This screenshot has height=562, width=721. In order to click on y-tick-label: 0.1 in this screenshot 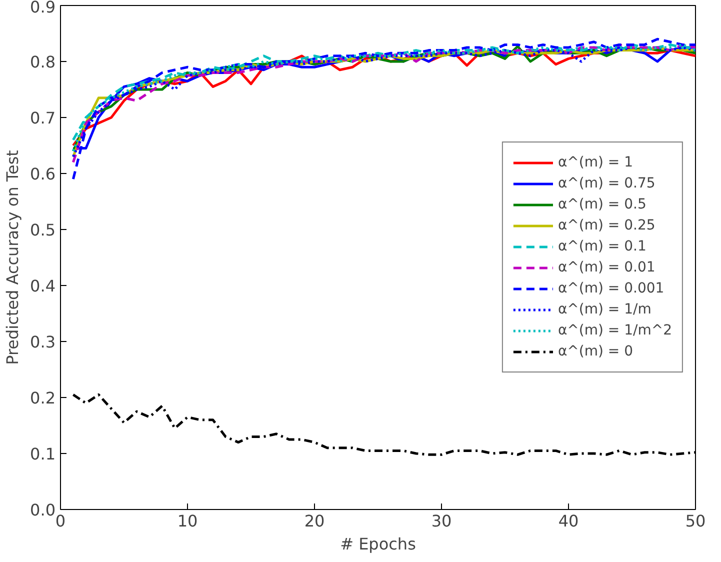, I will do `click(43, 454)`.